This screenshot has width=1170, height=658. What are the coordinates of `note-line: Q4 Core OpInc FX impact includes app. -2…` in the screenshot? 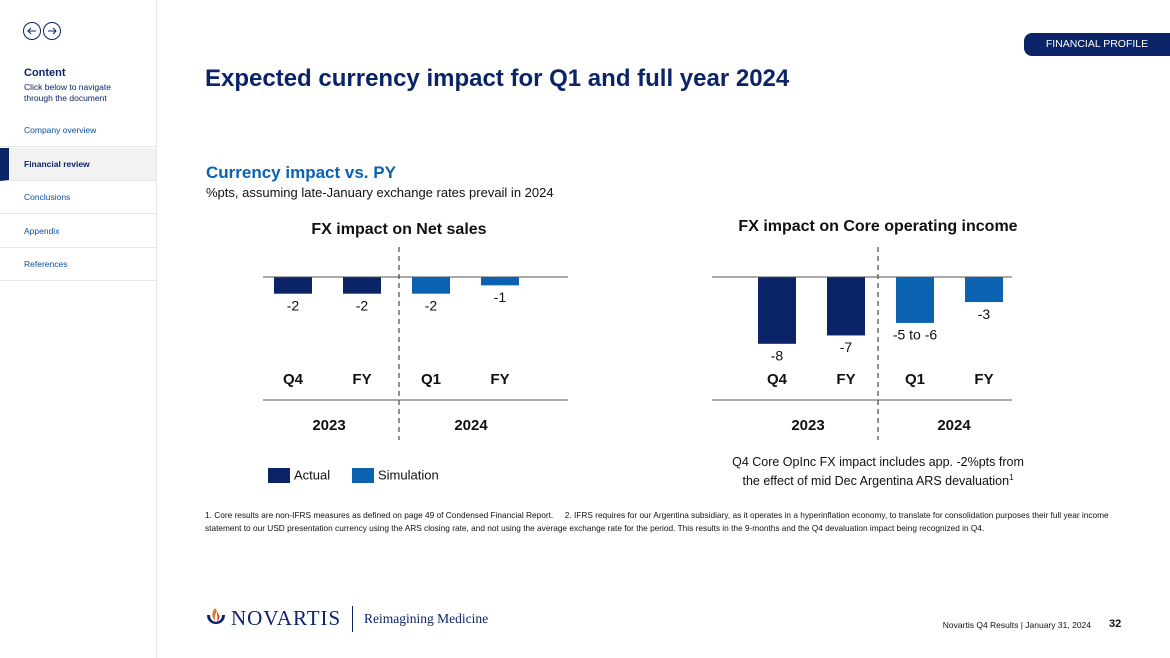 It's located at (878, 462).